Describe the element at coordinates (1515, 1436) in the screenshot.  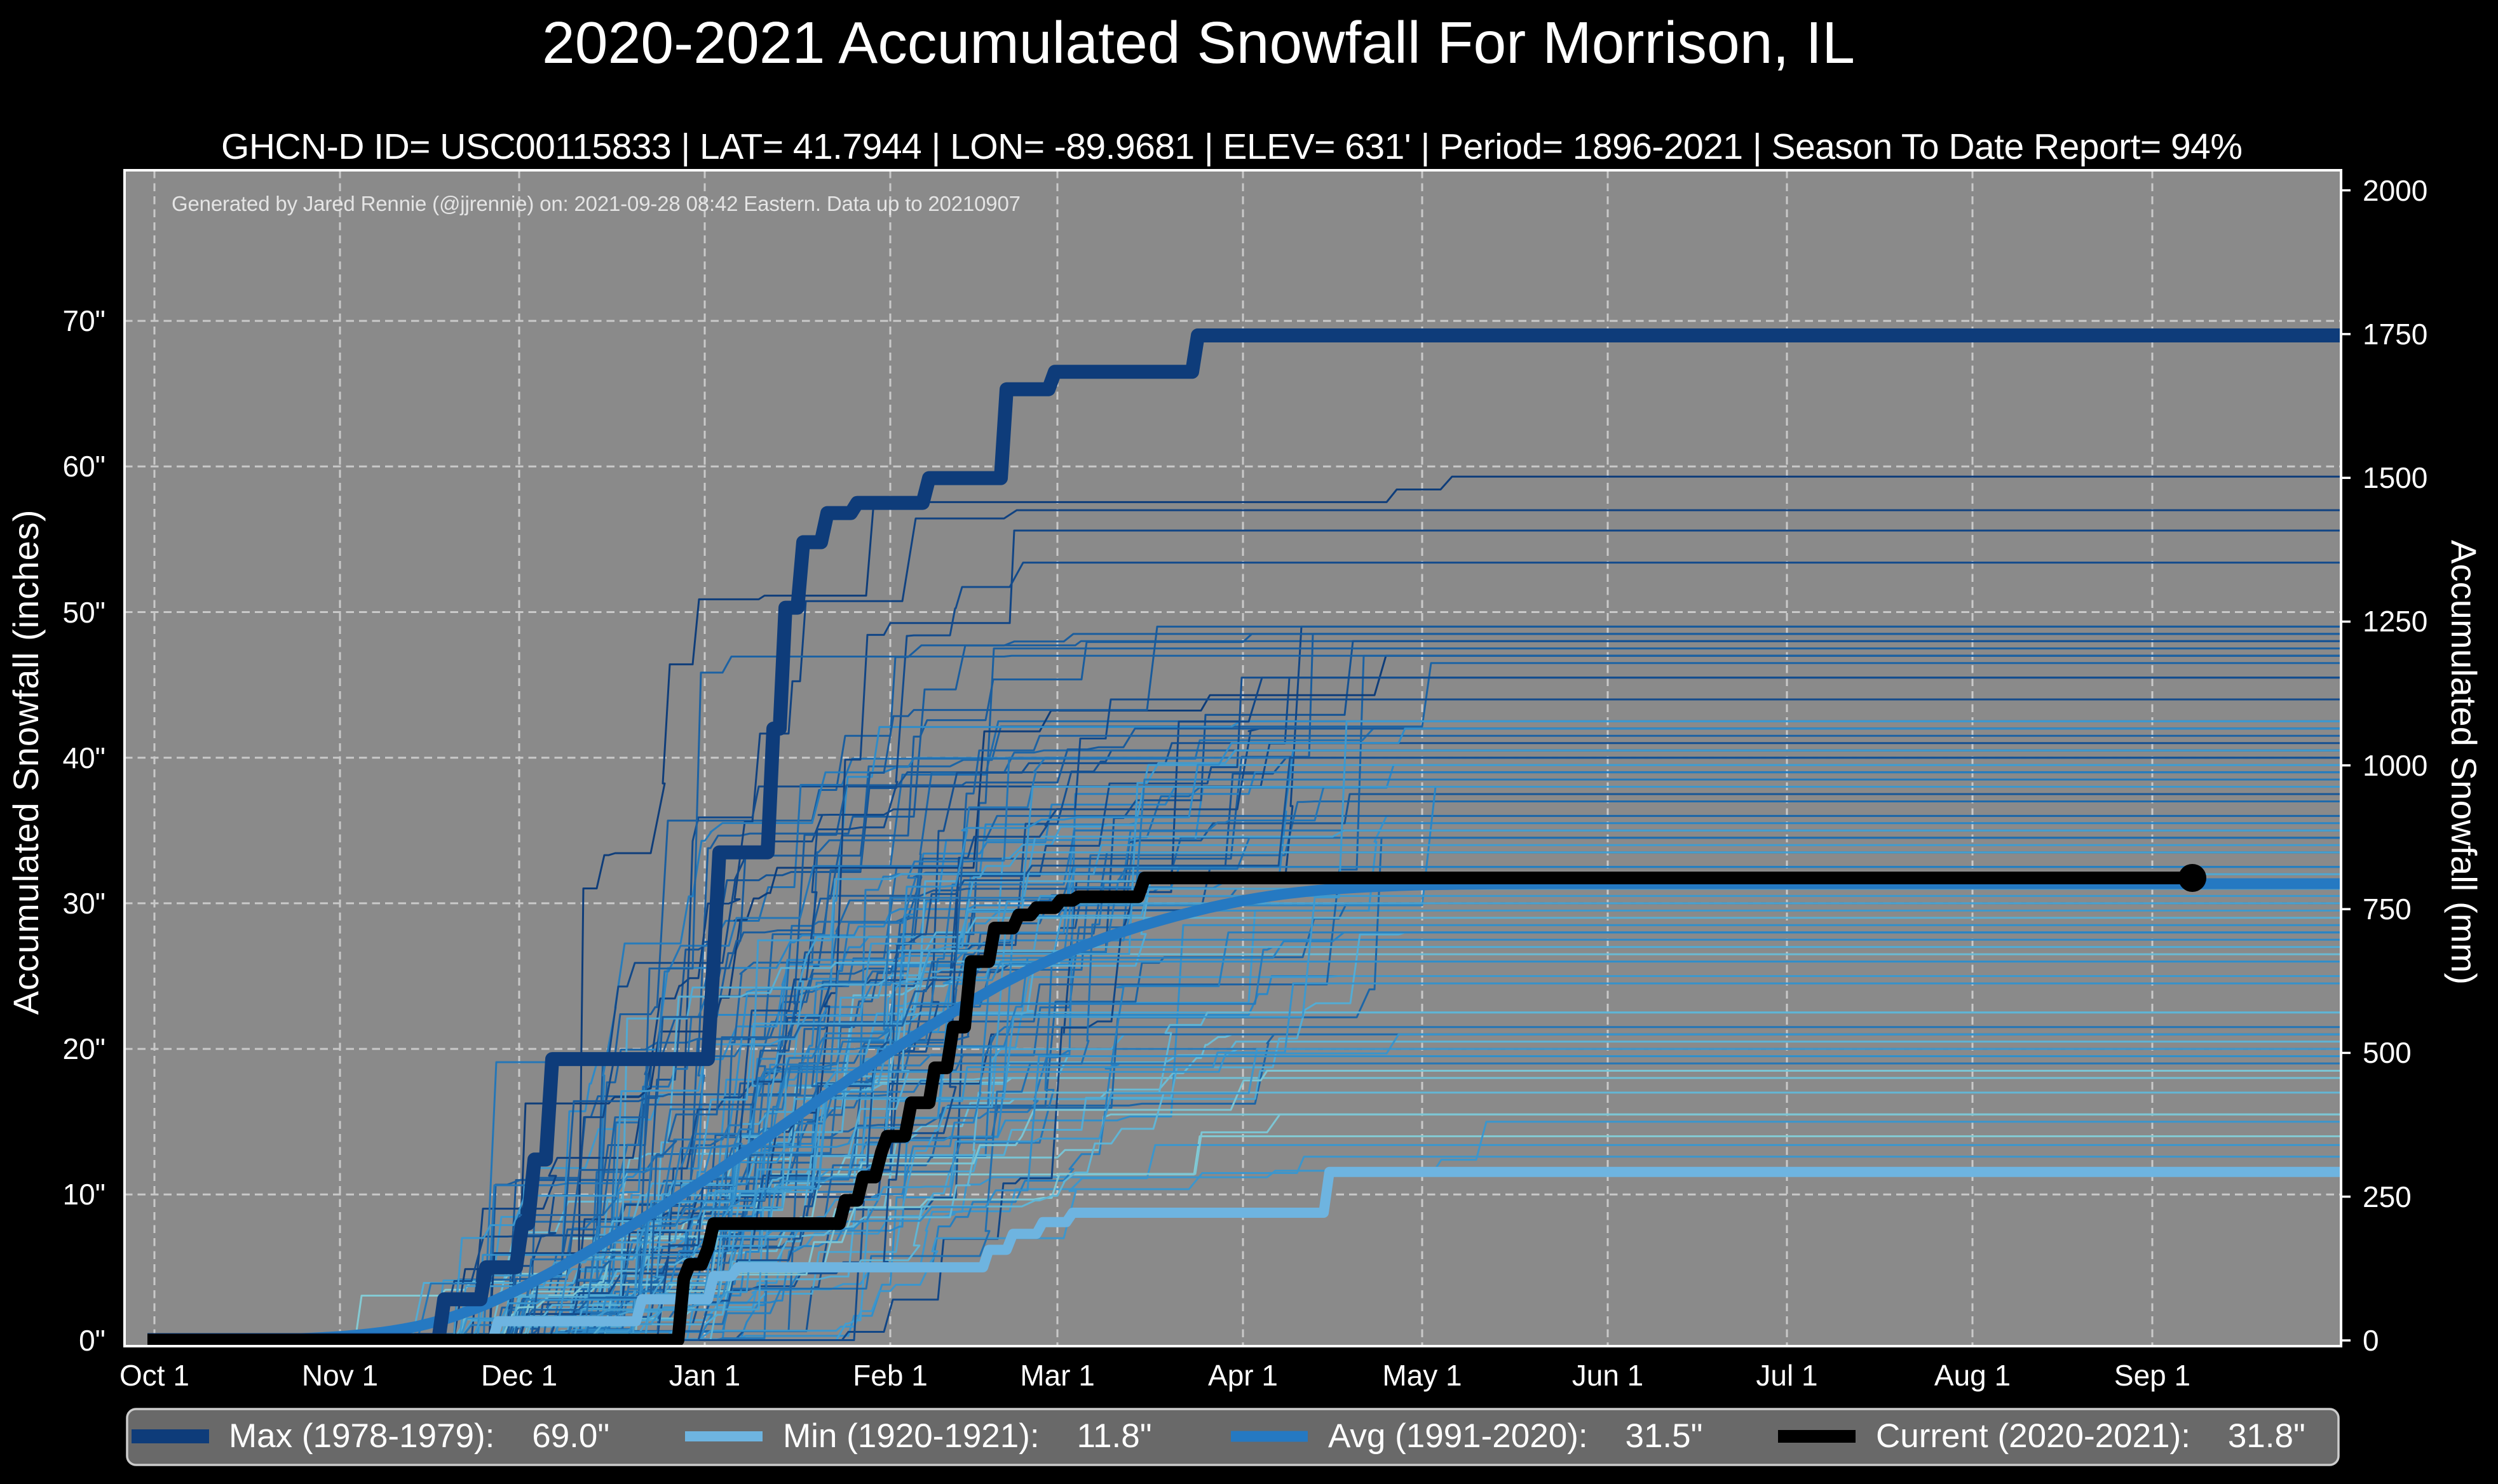
I see `svg-text: Avg (1991-2020): 31.5"` at that location.